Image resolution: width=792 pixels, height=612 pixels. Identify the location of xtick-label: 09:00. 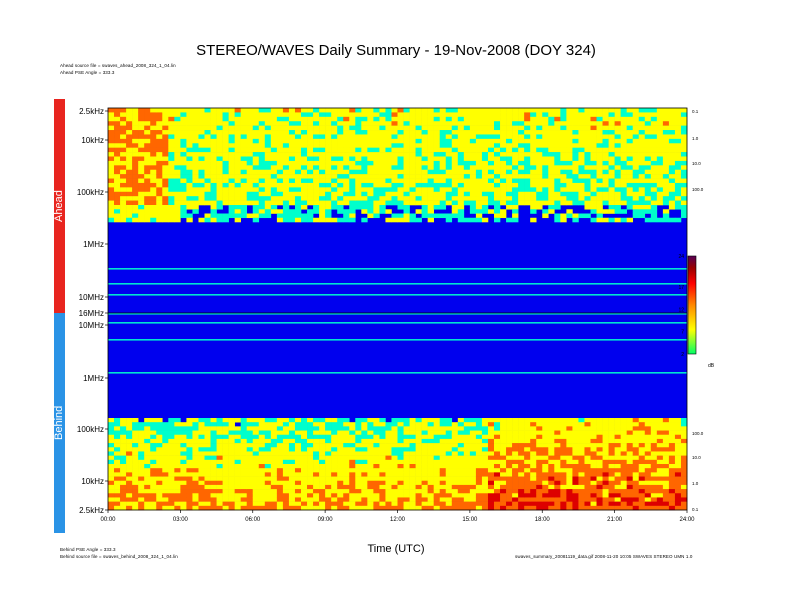
(326, 520).